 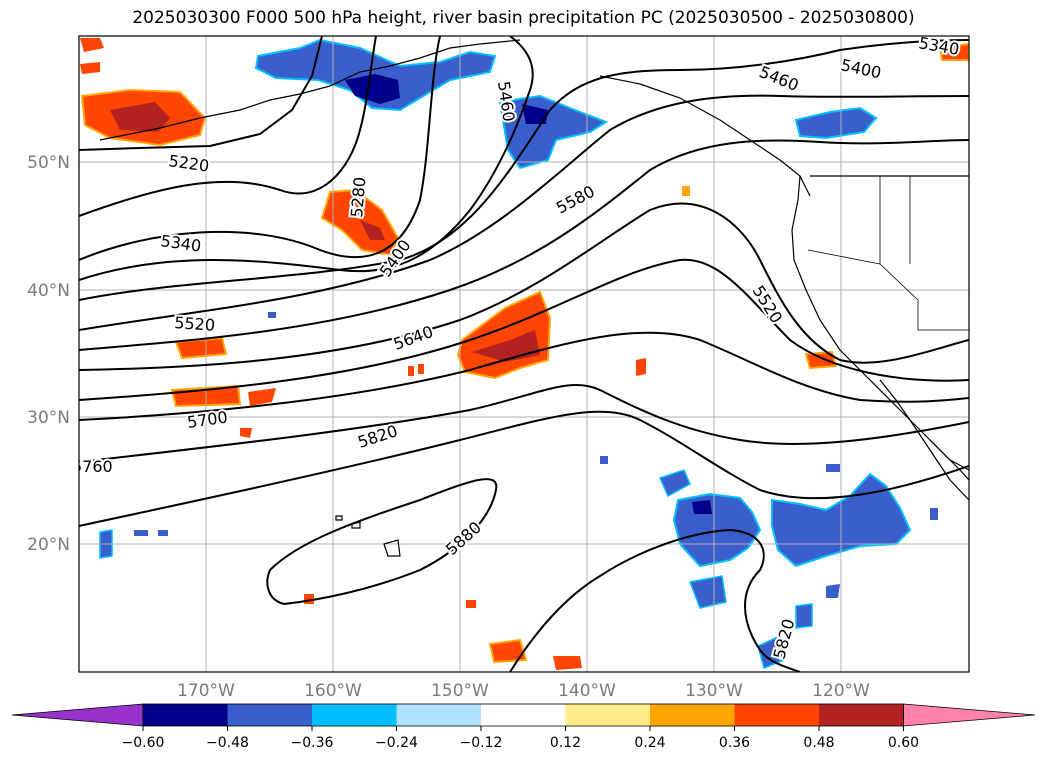 What do you see at coordinates (841, 691) in the screenshot?
I see `lon-label: 120°W` at bounding box center [841, 691].